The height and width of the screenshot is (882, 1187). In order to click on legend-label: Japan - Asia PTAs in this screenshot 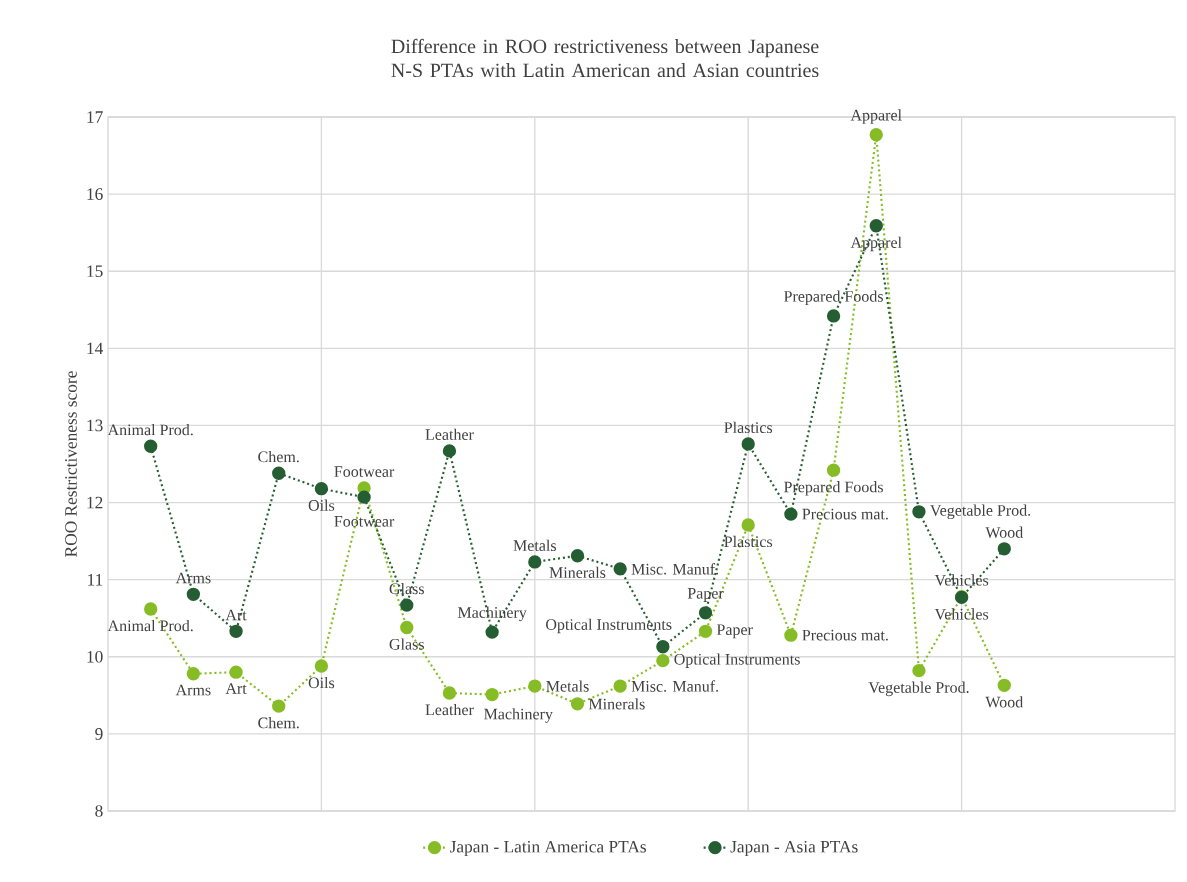, I will do `click(794, 848)`.